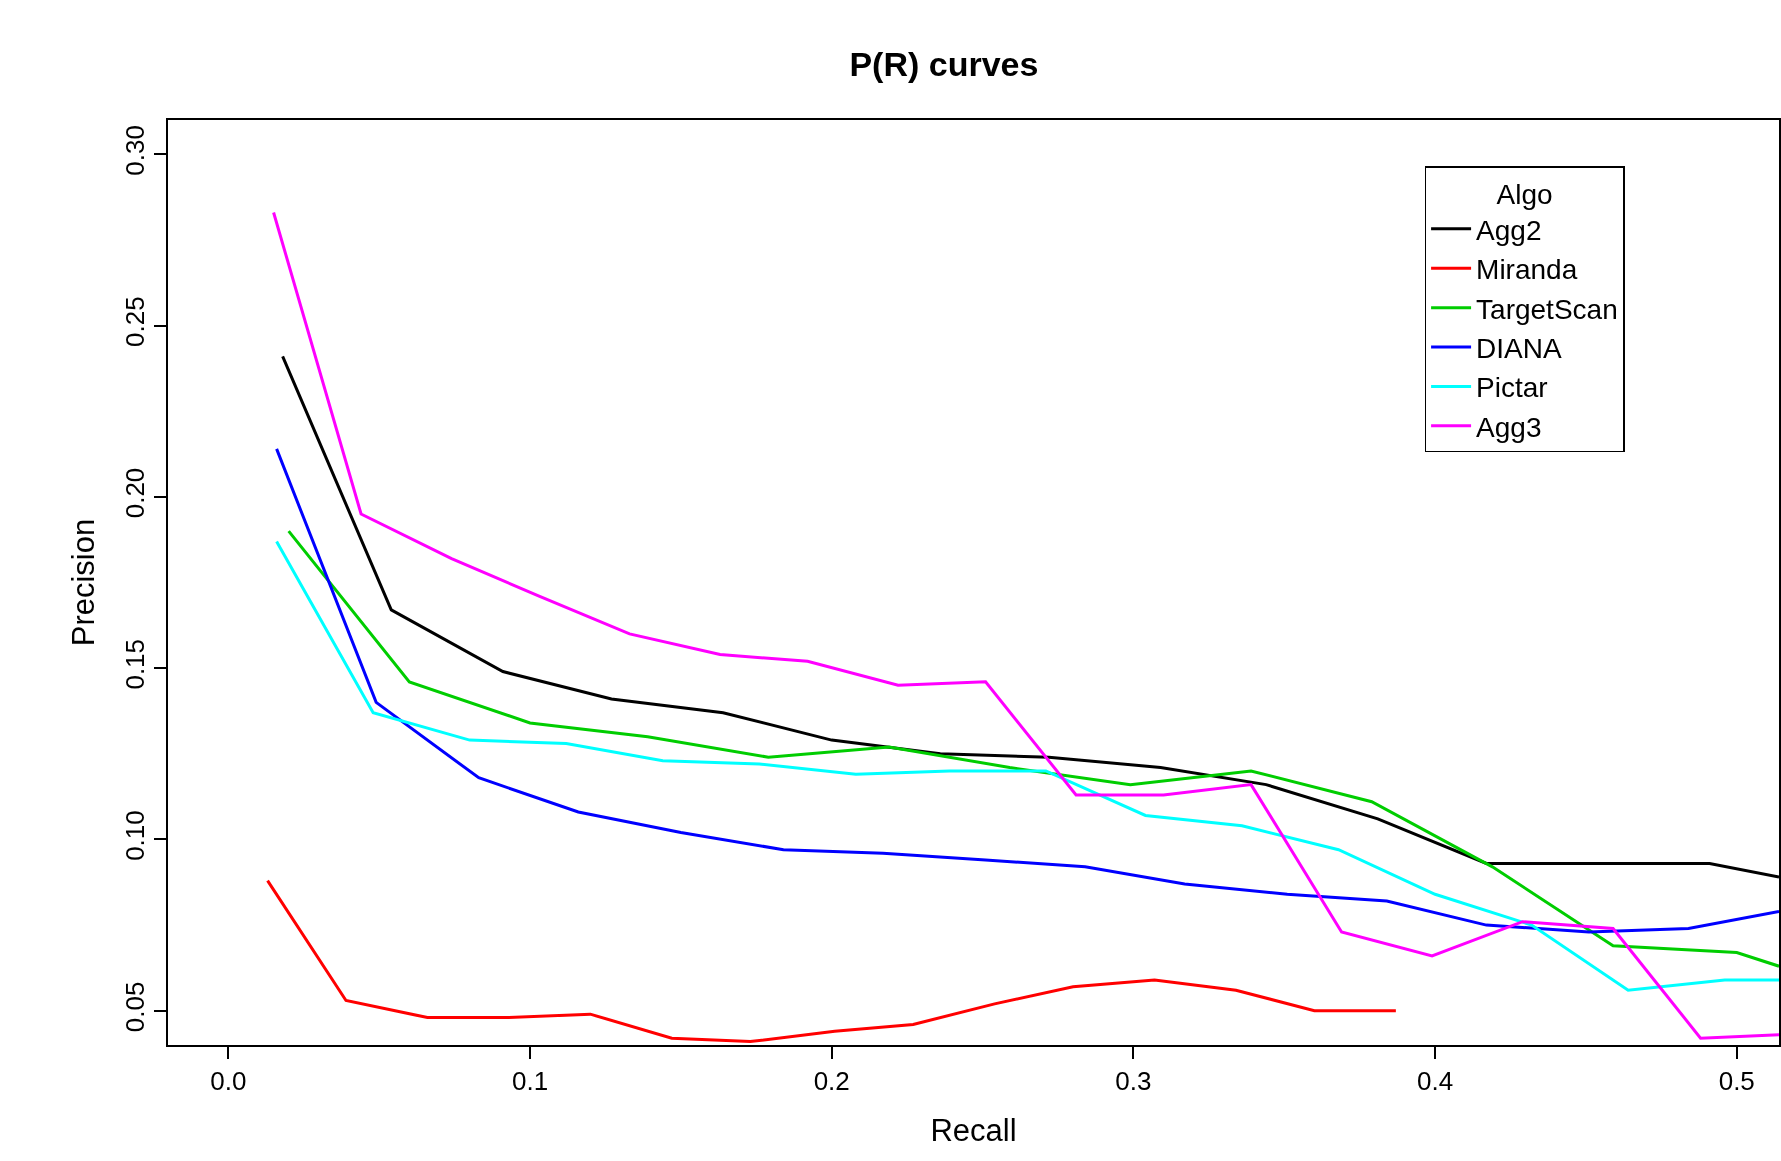 This screenshot has width=1781, height=1161. What do you see at coordinates (134, 493) in the screenshot?
I see `y-tick-label: 0.20` at bounding box center [134, 493].